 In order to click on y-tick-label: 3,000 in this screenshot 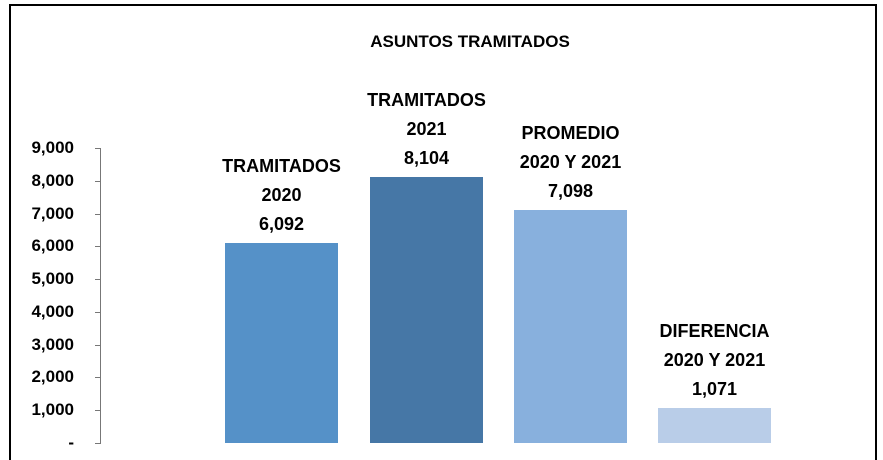, I will do `click(52, 344)`.